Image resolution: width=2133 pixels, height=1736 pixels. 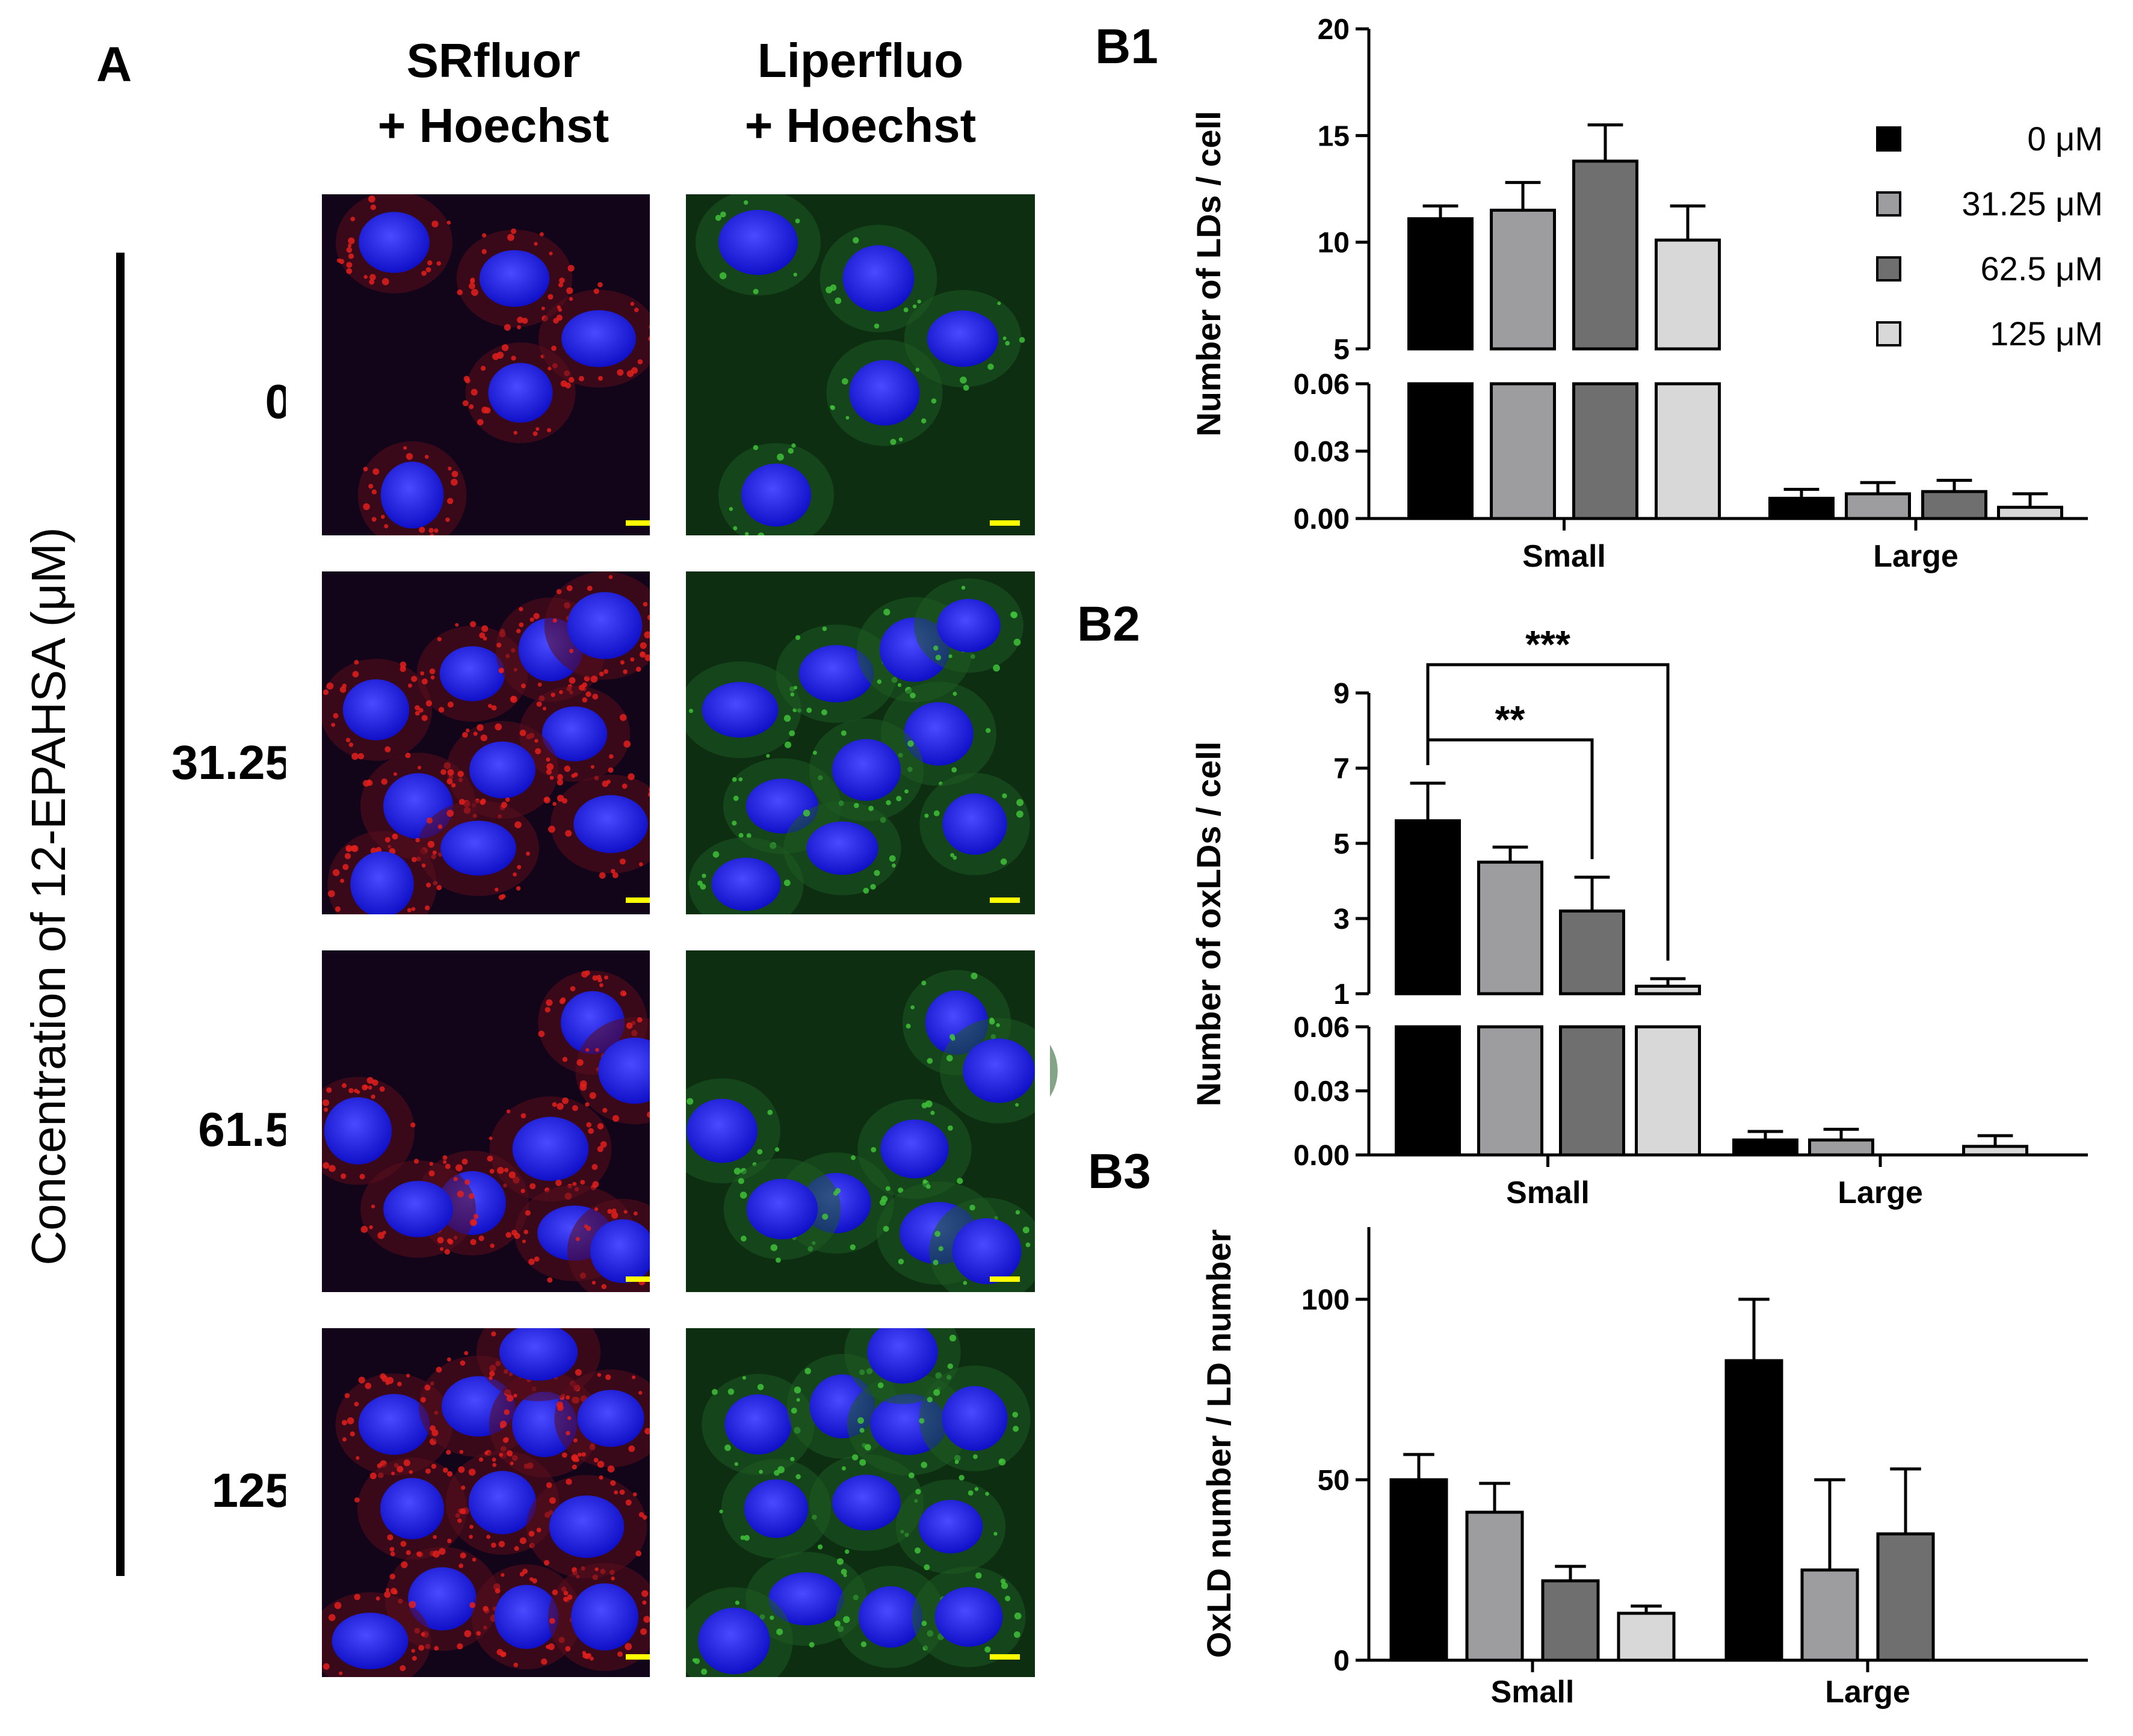 What do you see at coordinates (1342, 919) in the screenshot?
I see `y-tick-label: 3` at bounding box center [1342, 919].